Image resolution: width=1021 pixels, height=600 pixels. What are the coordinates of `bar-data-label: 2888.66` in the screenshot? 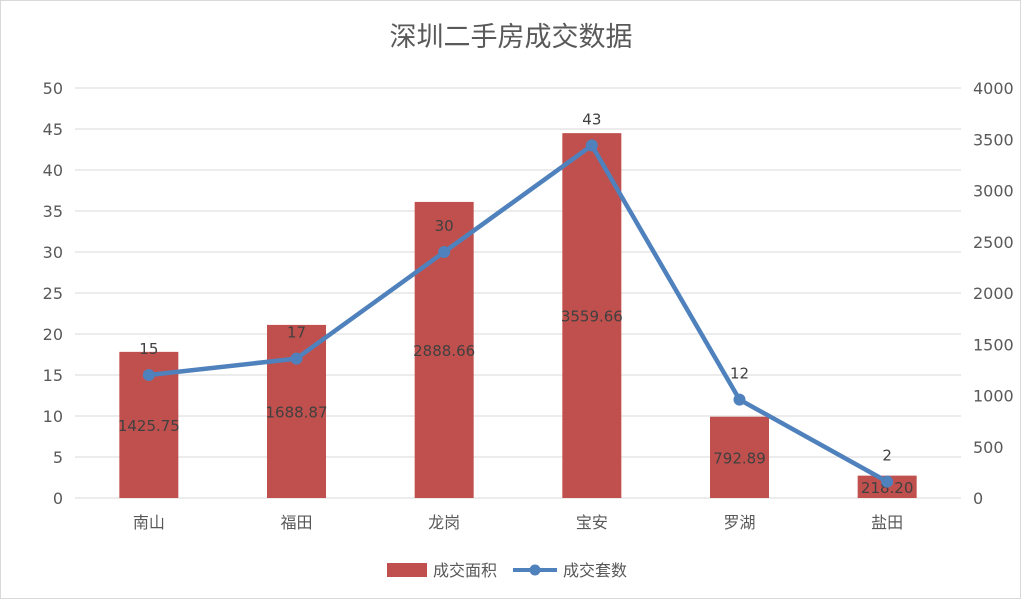 It's located at (444, 351).